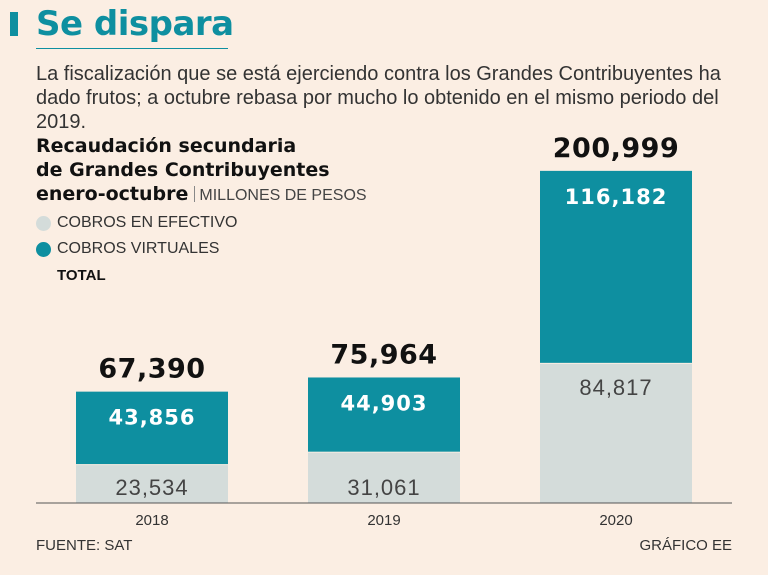 This screenshot has height=575, width=768. Describe the element at coordinates (616, 197) in the screenshot. I see `data-label-virtuales-2020: 116,182` at that location.